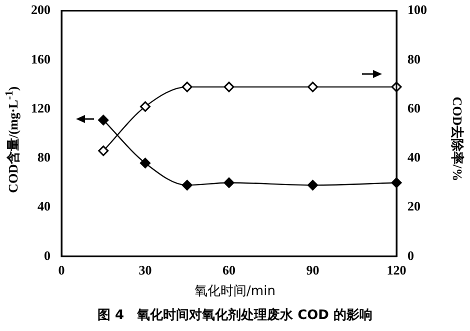 Image resolution: width=470 pixels, height=331 pixels. What do you see at coordinates (40, 108) in the screenshot?
I see `y-tick-label: 120` at bounding box center [40, 108].